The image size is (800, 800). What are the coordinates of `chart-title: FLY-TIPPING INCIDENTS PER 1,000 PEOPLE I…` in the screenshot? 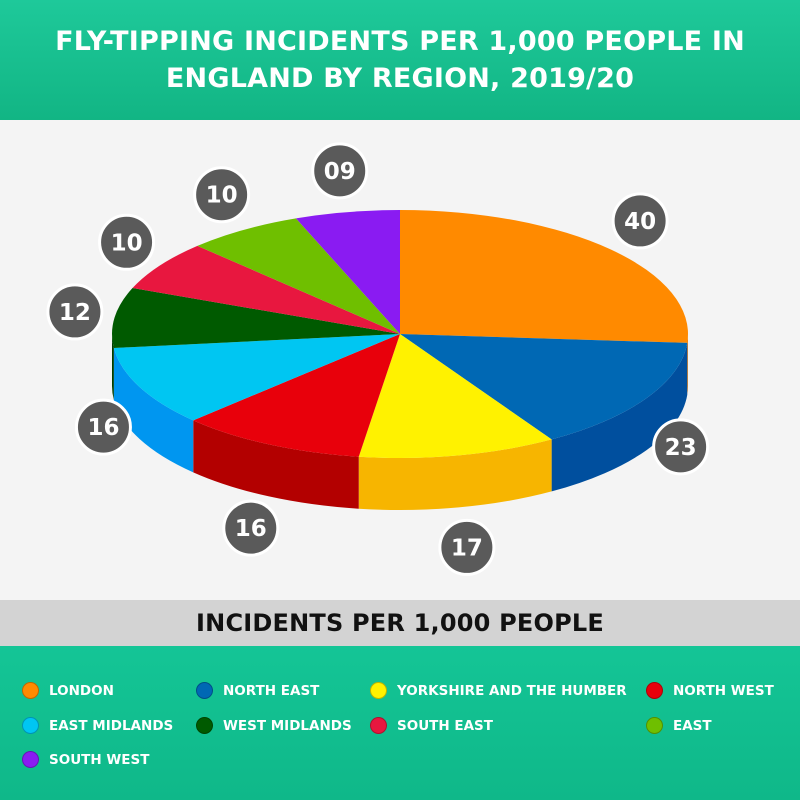 It's located at (400, 60).